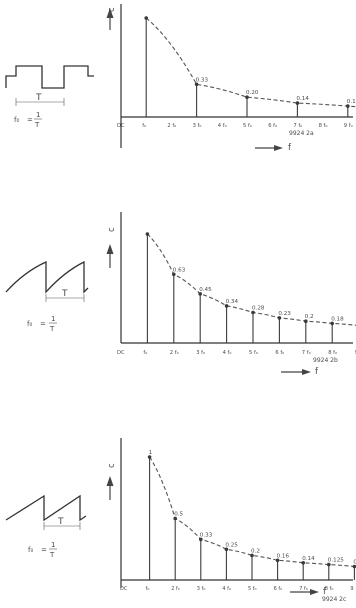 The height and width of the screenshot is (608, 356). I want to click on panel-a-waveform: T f₀ = 1 T, so click(50, 97).